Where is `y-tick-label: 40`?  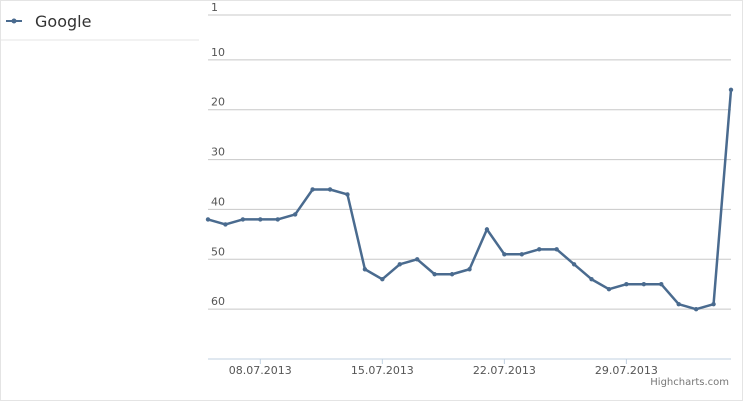 y-tick-label: 40 is located at coordinates (218, 201).